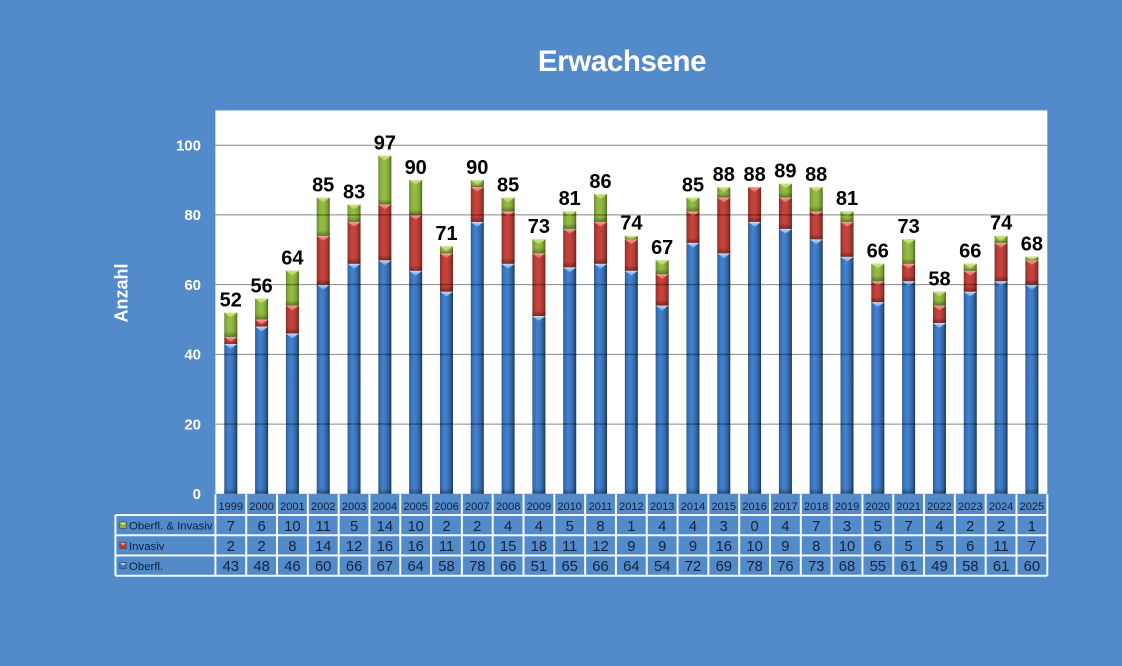 The width and height of the screenshot is (1122, 666). What do you see at coordinates (292, 567) in the screenshot?
I see `svg-text: 46` at bounding box center [292, 567].